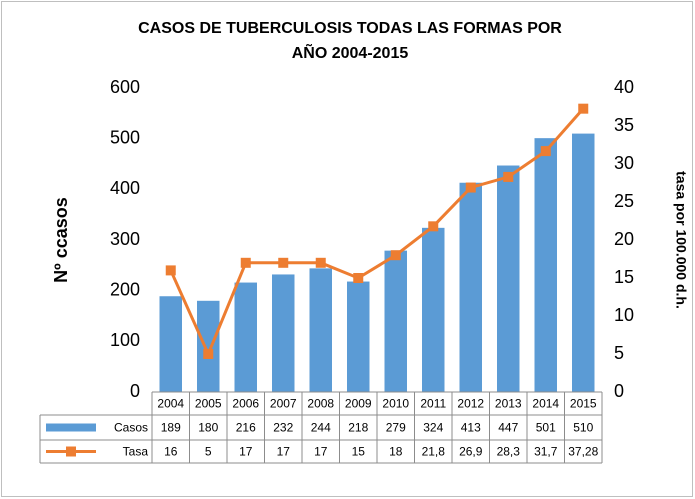 This screenshot has height=499, width=695. What do you see at coordinates (125, 289) in the screenshot?
I see `y-tick-label: 200` at bounding box center [125, 289].